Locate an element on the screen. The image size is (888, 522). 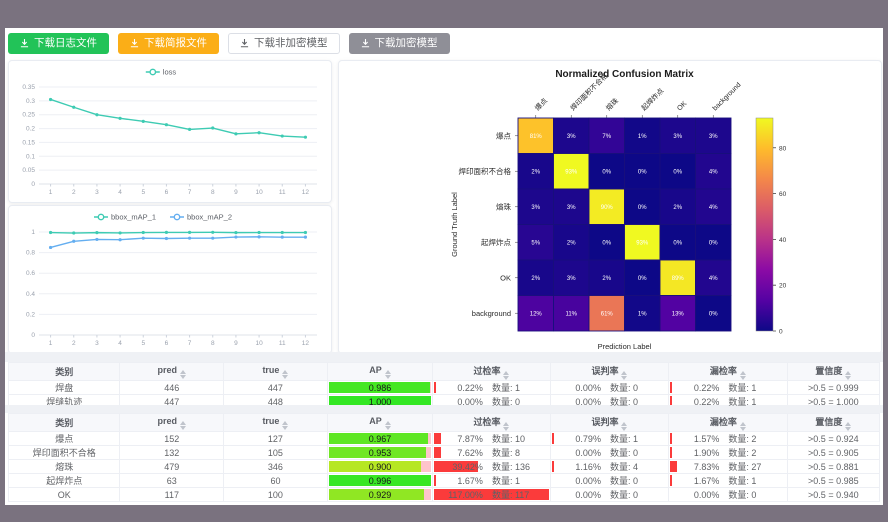
download-report-button: 下载简报文件 is located at coordinates (168, 43).